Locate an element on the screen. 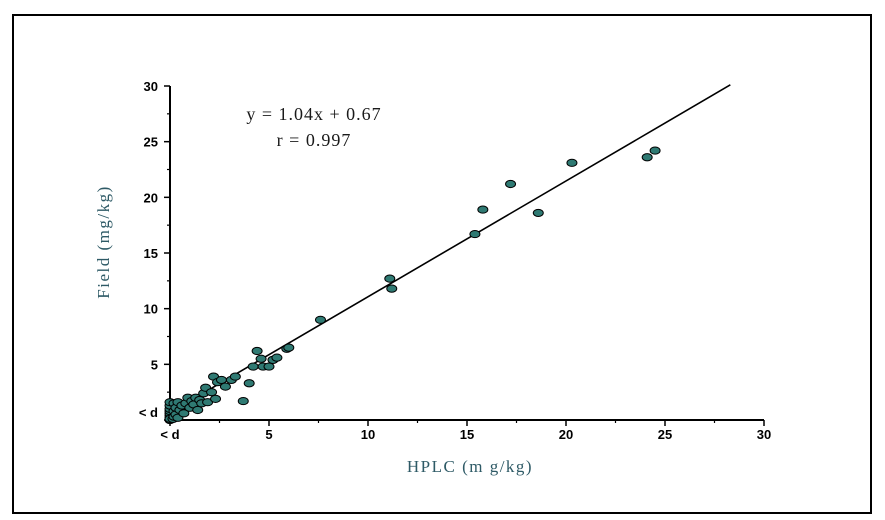 Image resolution: width=885 pixels, height=520 pixels. y-tick-label: 20 is located at coordinates (151, 197).